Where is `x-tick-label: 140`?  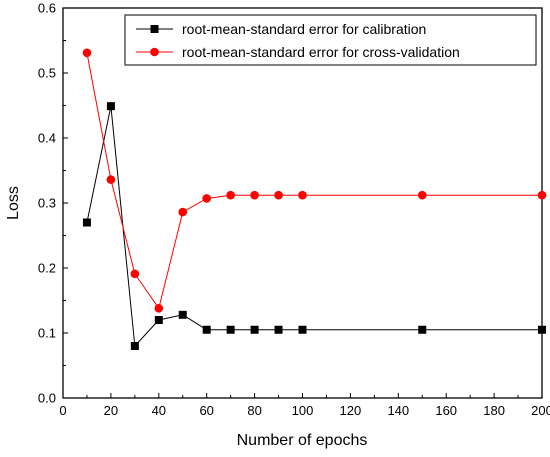
x-tick-label: 140 is located at coordinates (398, 410).